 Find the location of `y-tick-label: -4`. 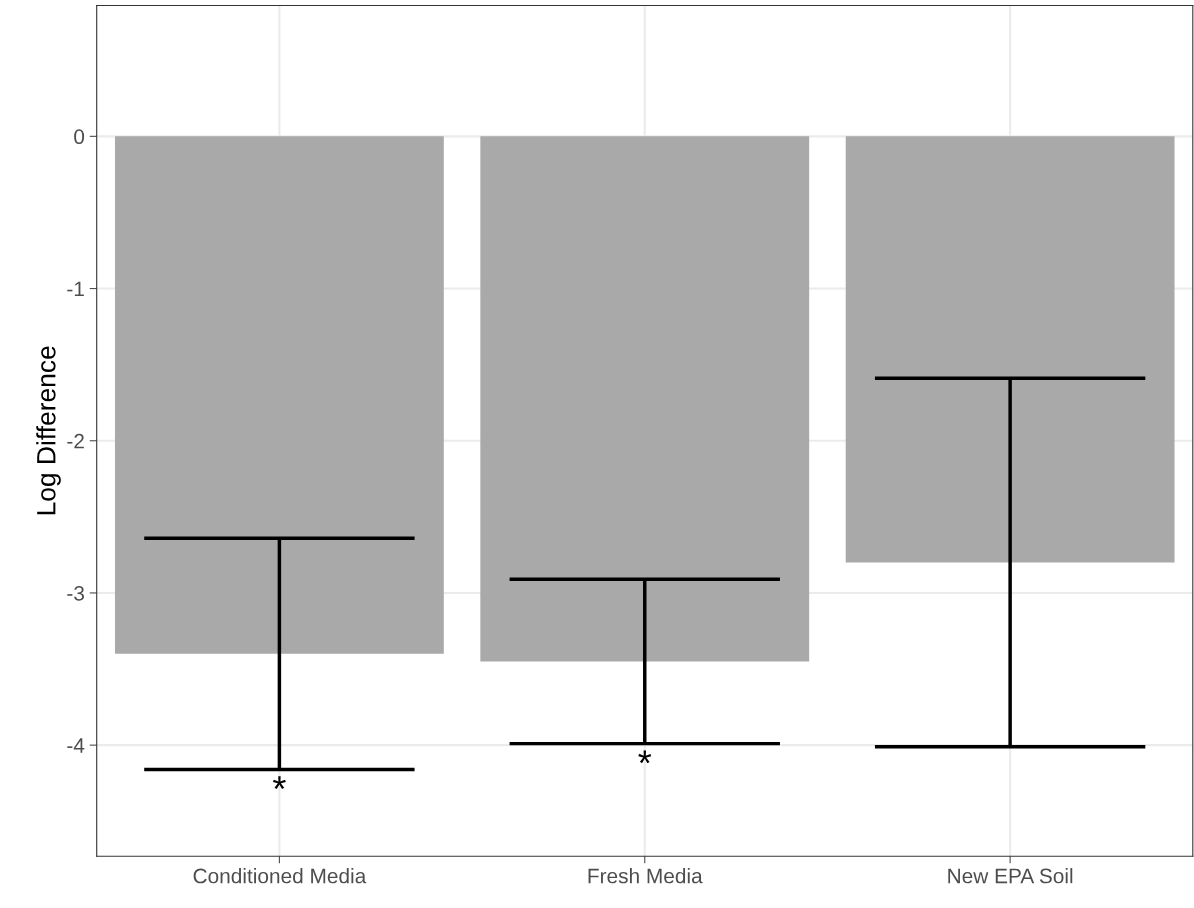

y-tick-label: -4 is located at coordinates (76, 745).